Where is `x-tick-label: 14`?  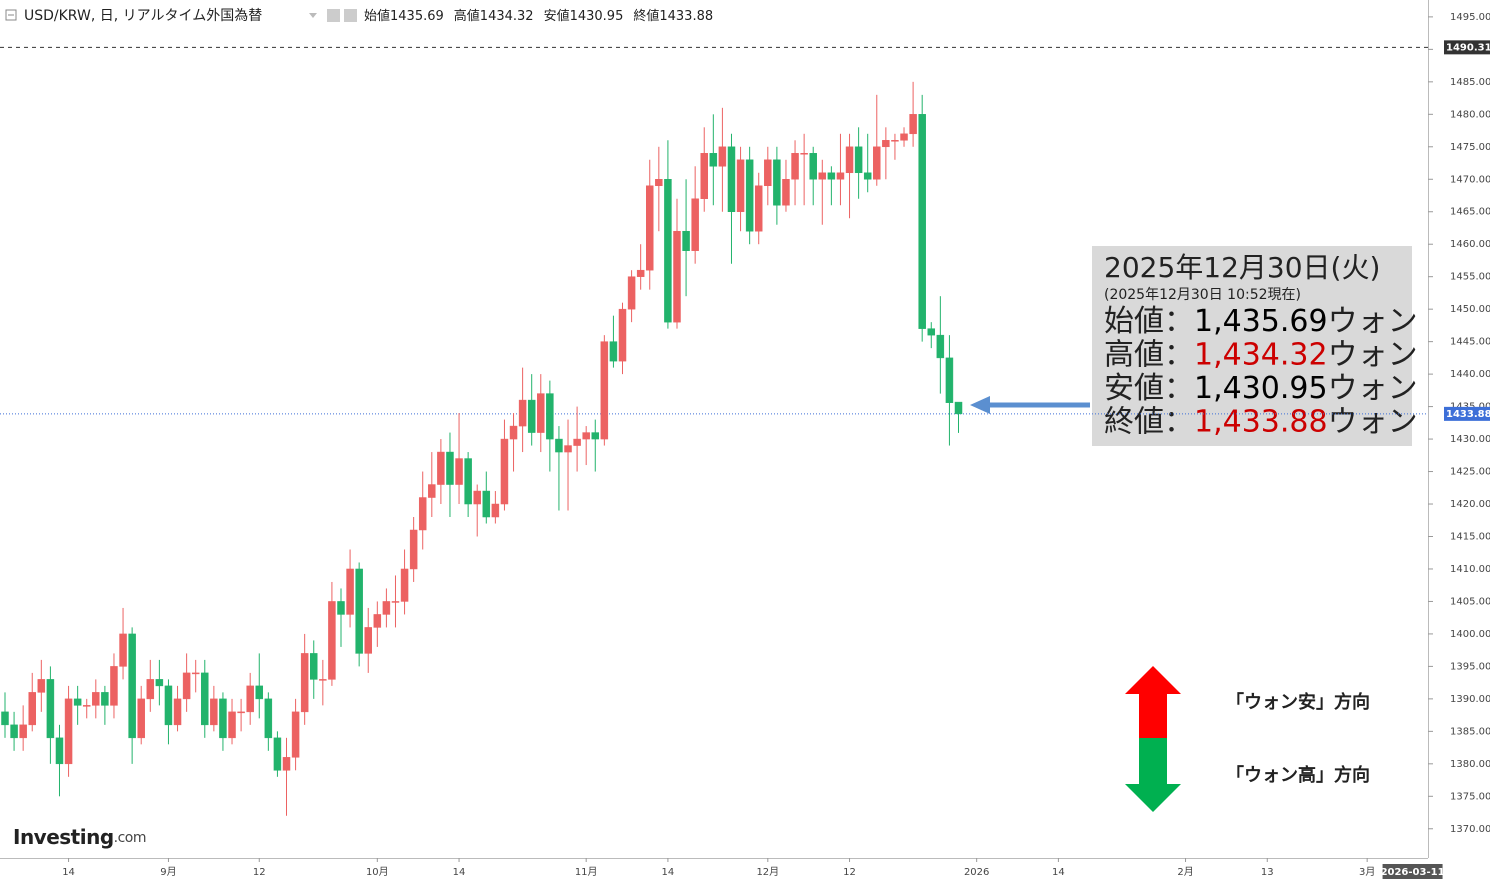 x-tick-label: 14 is located at coordinates (1058, 872).